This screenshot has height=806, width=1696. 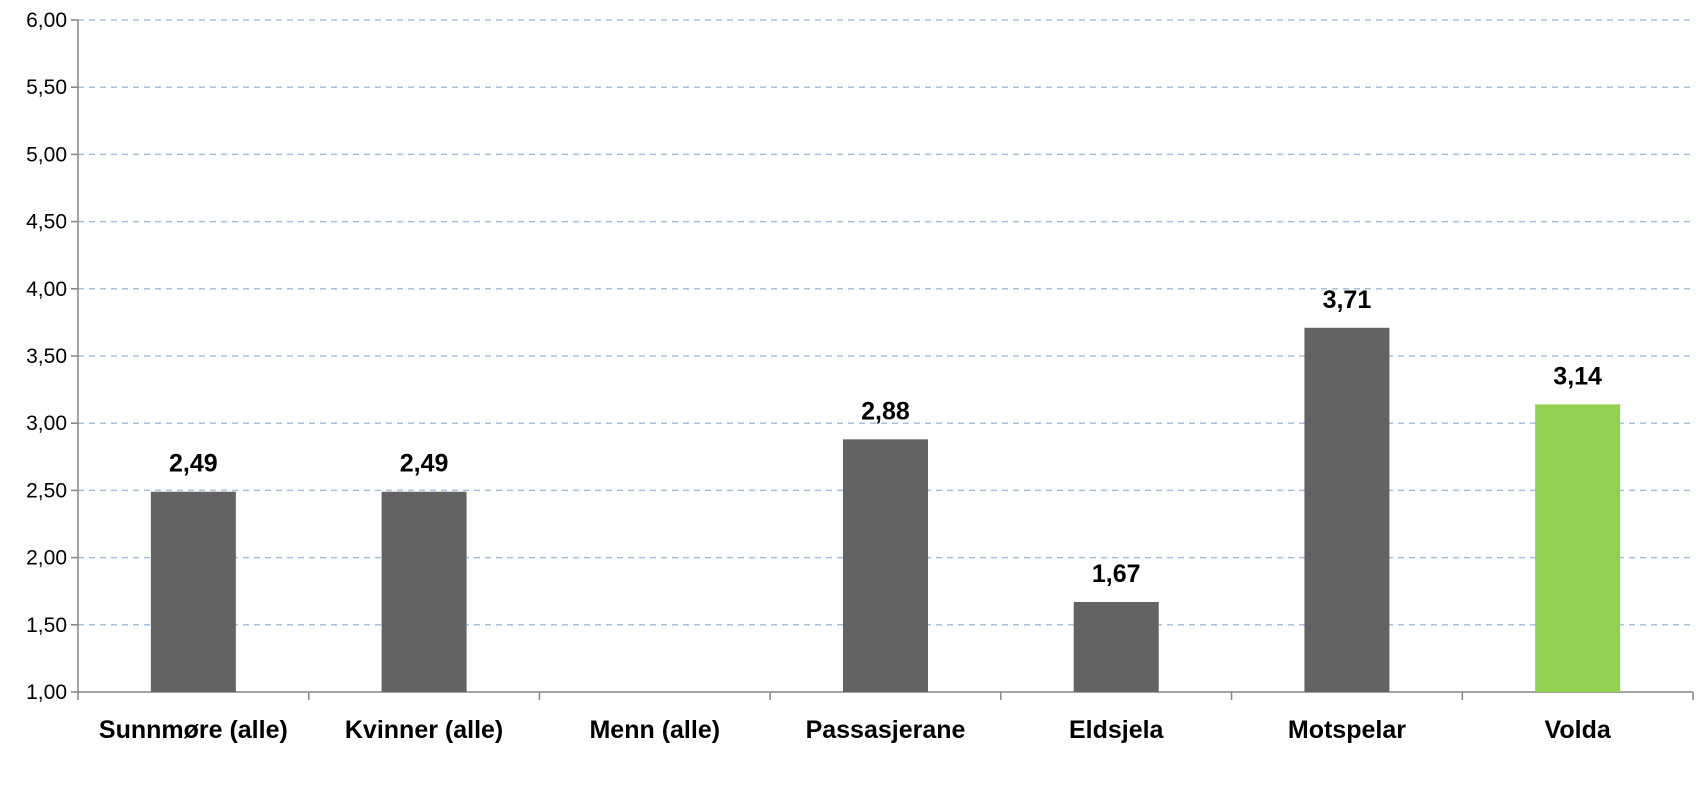 What do you see at coordinates (46, 558) in the screenshot?
I see `y-tick-label: 2,00` at bounding box center [46, 558].